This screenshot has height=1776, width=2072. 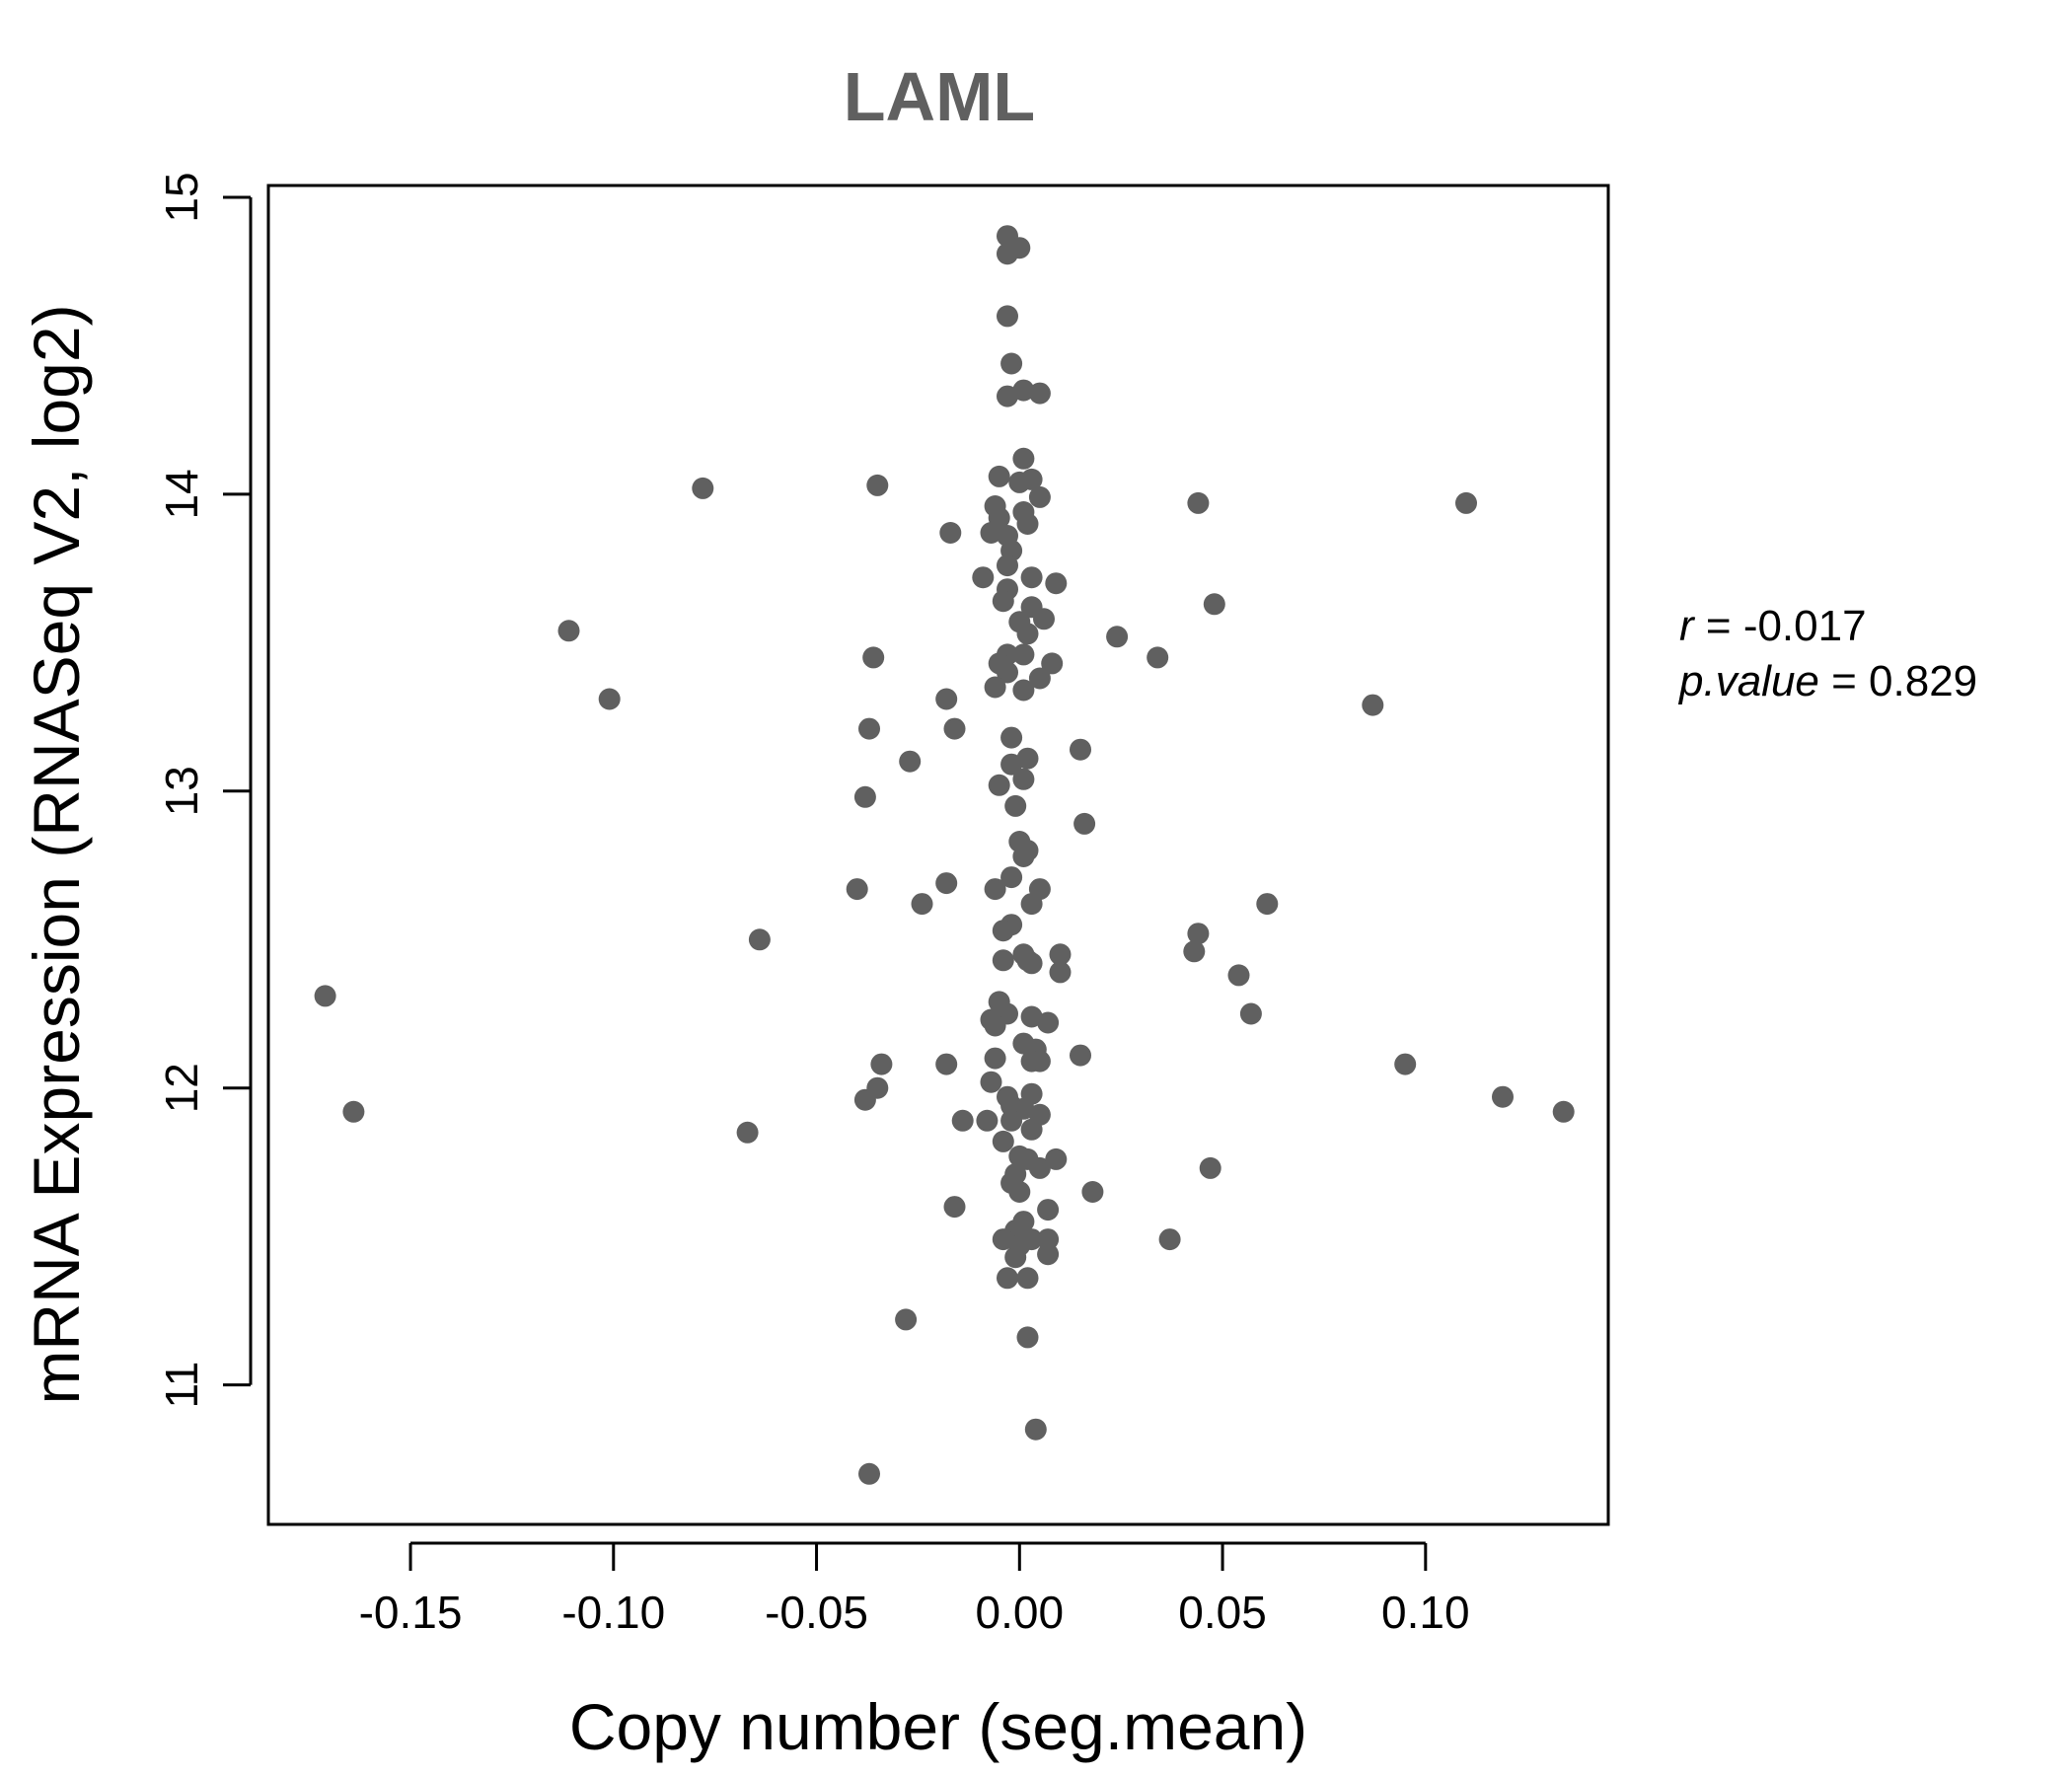 I want to click on r-equals: =, so click(x=1725, y=626).